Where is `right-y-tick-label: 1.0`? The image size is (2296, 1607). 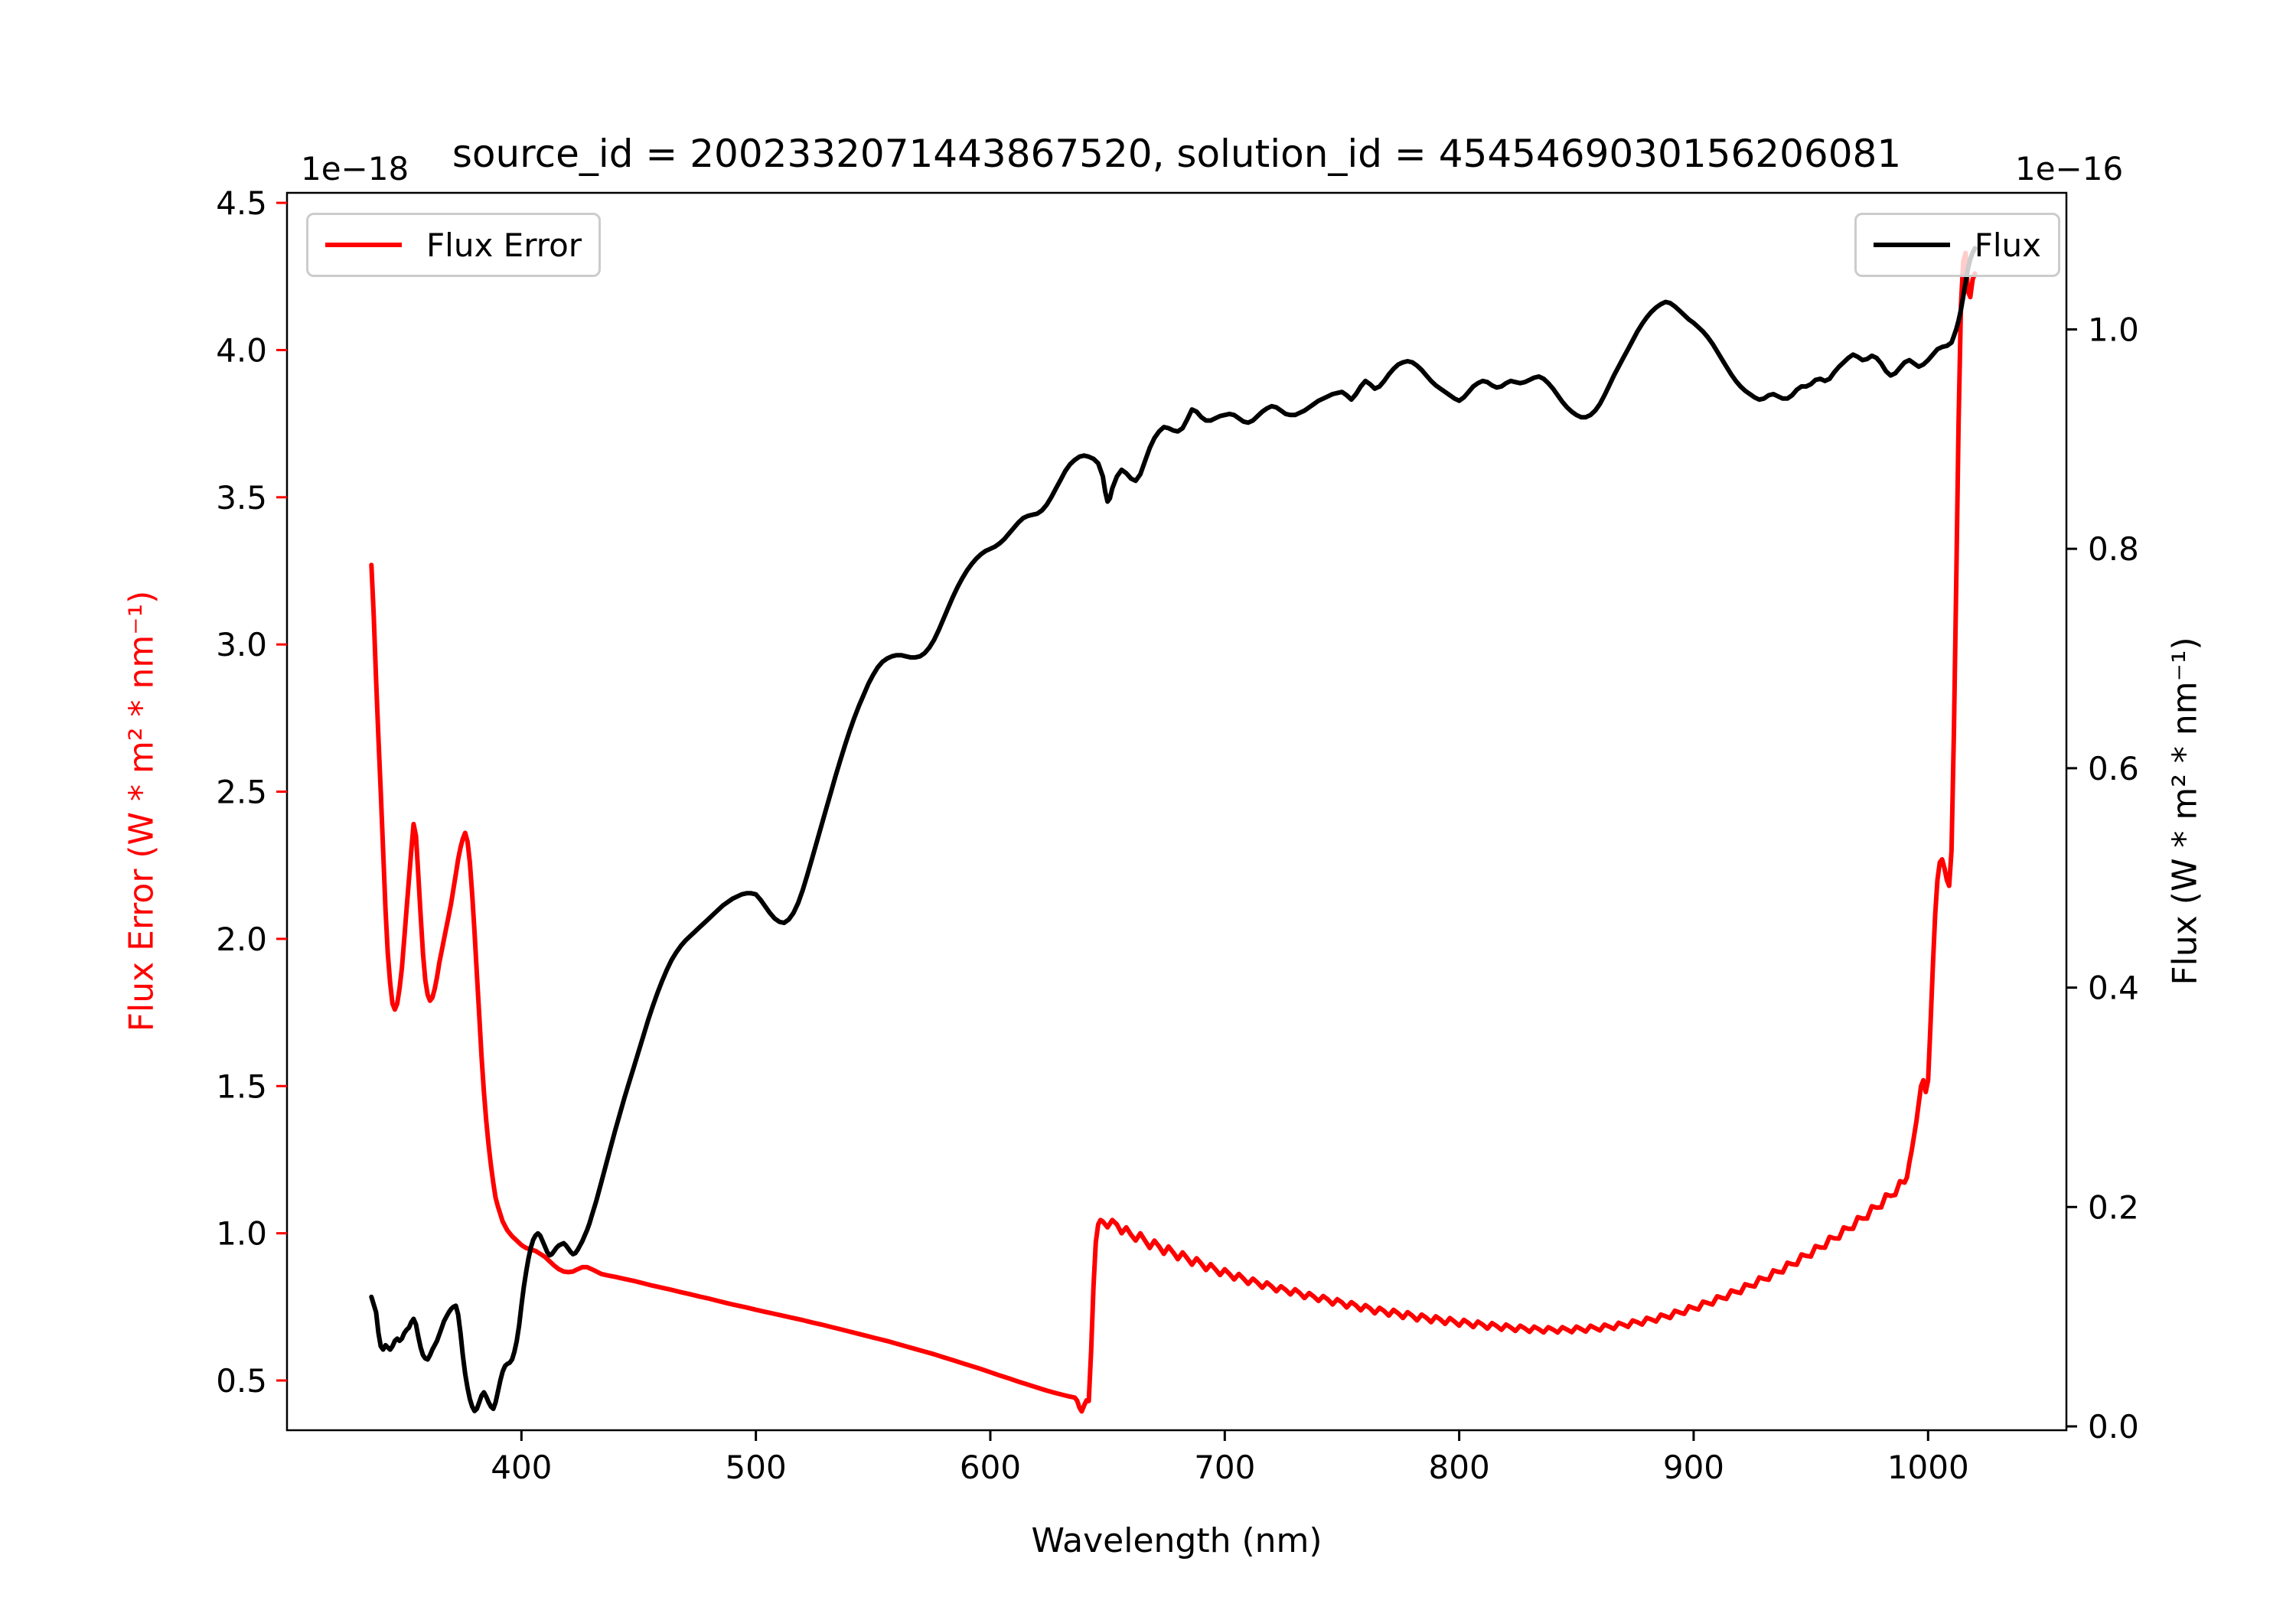
right-y-tick-label: 1.0 is located at coordinates (2113, 329).